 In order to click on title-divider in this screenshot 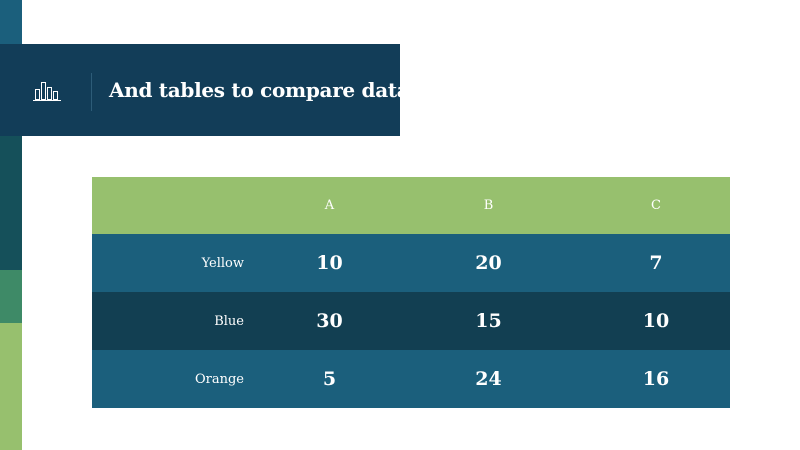, I will do `click(91, 92)`.